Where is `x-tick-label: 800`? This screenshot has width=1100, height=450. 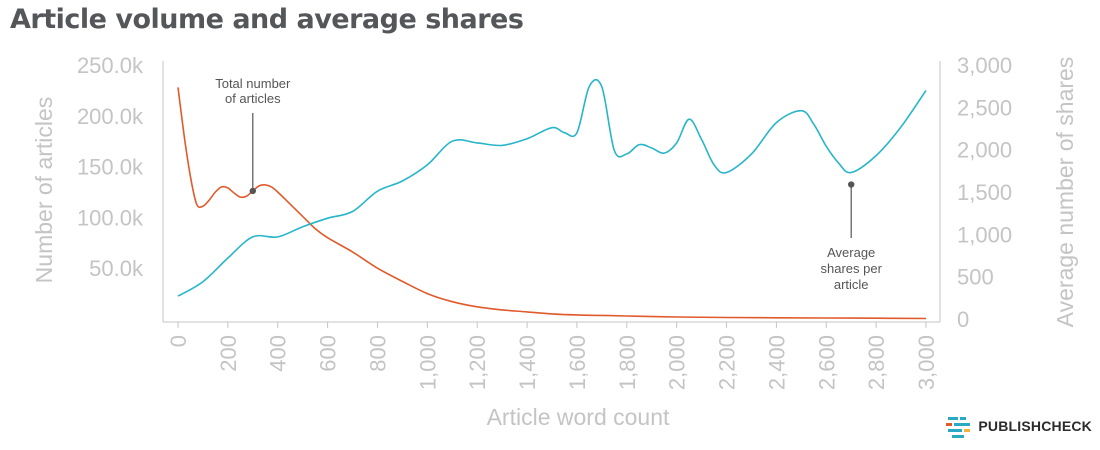 x-tick-label: 800 is located at coordinates (377, 353).